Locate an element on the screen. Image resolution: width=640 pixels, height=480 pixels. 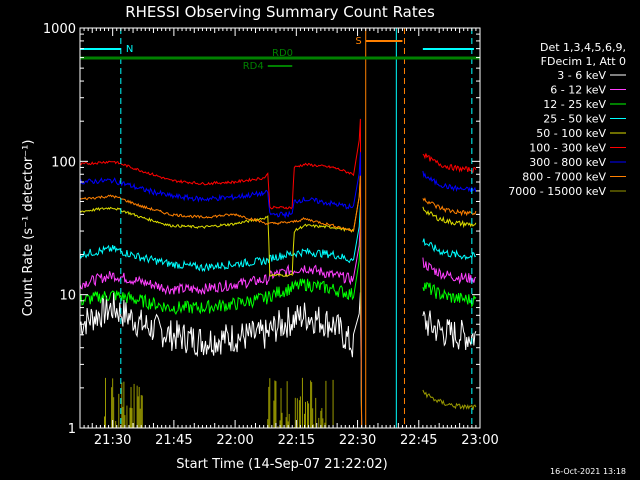
x-tick-label: 21:45 is located at coordinates (173, 440).